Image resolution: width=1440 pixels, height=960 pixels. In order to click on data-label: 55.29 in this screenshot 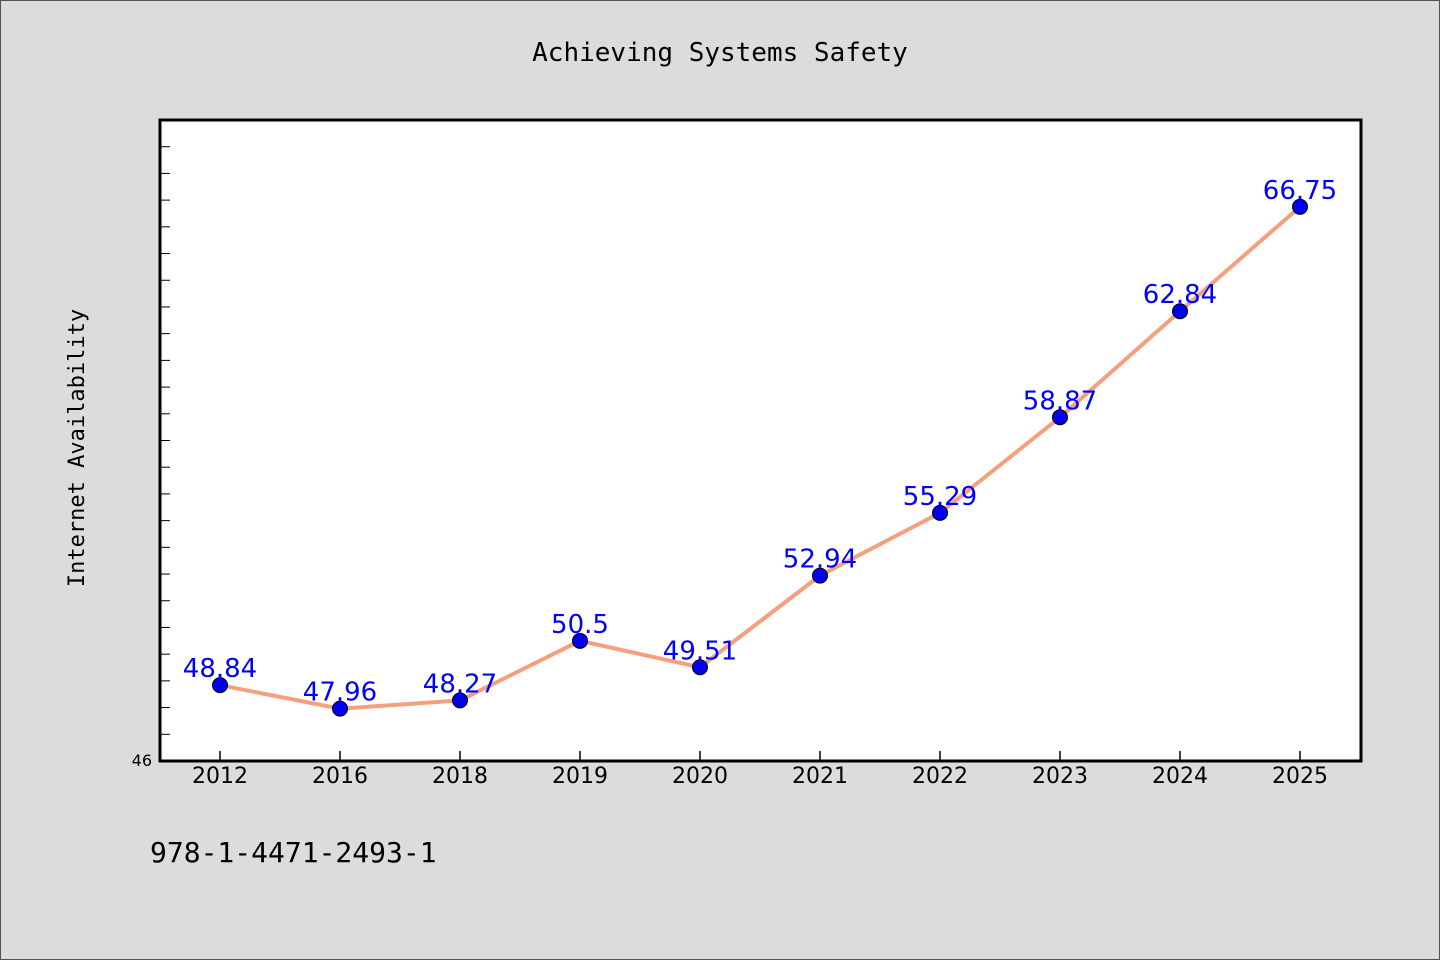, I will do `click(940, 497)`.